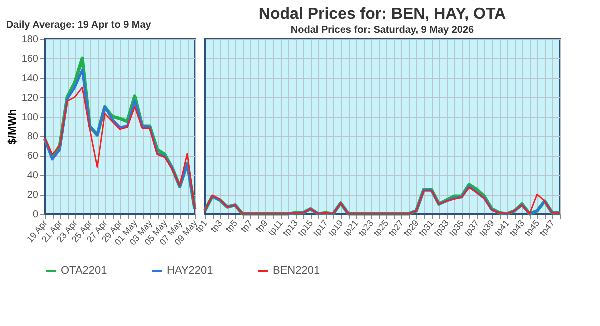  Describe the element at coordinates (33, 156) in the screenshot. I see `y-tick-label: 60` at that location.